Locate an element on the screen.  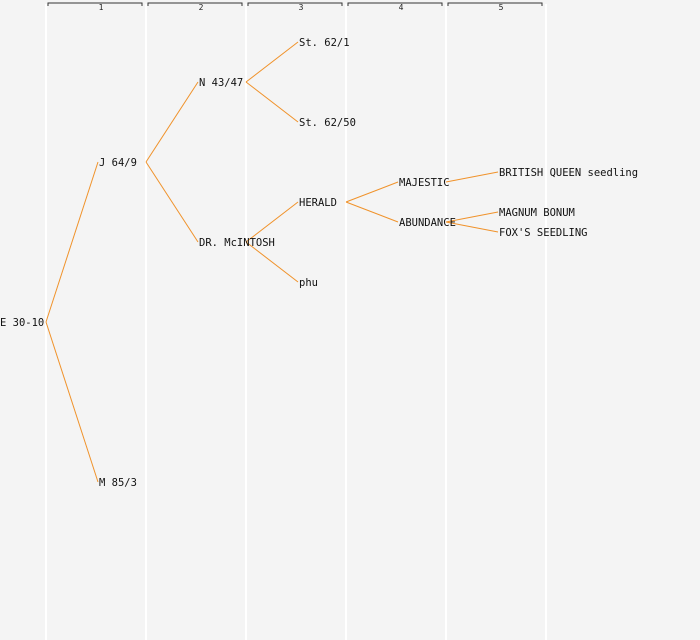
edge-root-m is located at coordinates (72, 402).